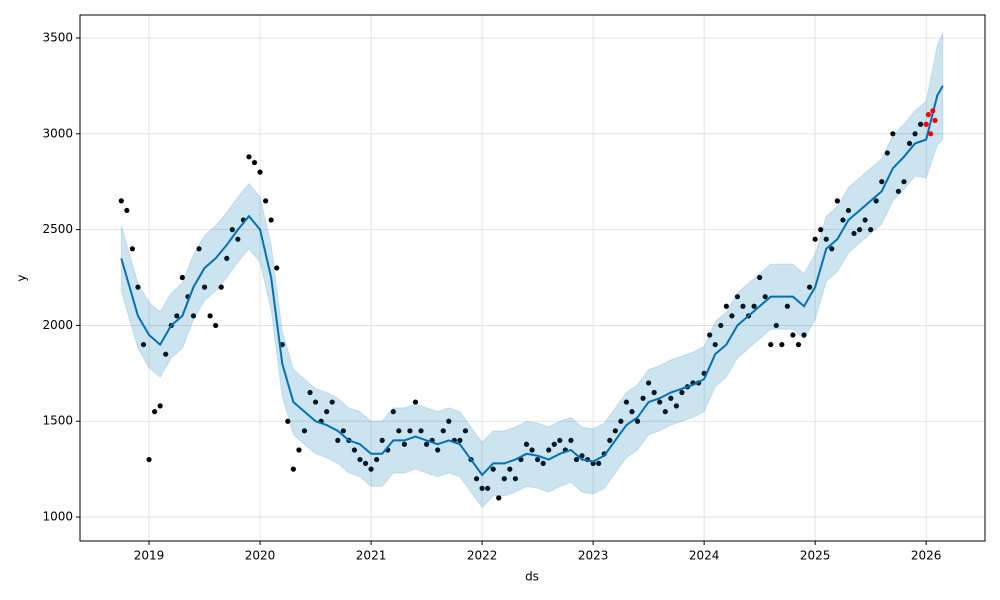  Describe the element at coordinates (371, 556) in the screenshot. I see `x-tick-label: 2021` at that location.